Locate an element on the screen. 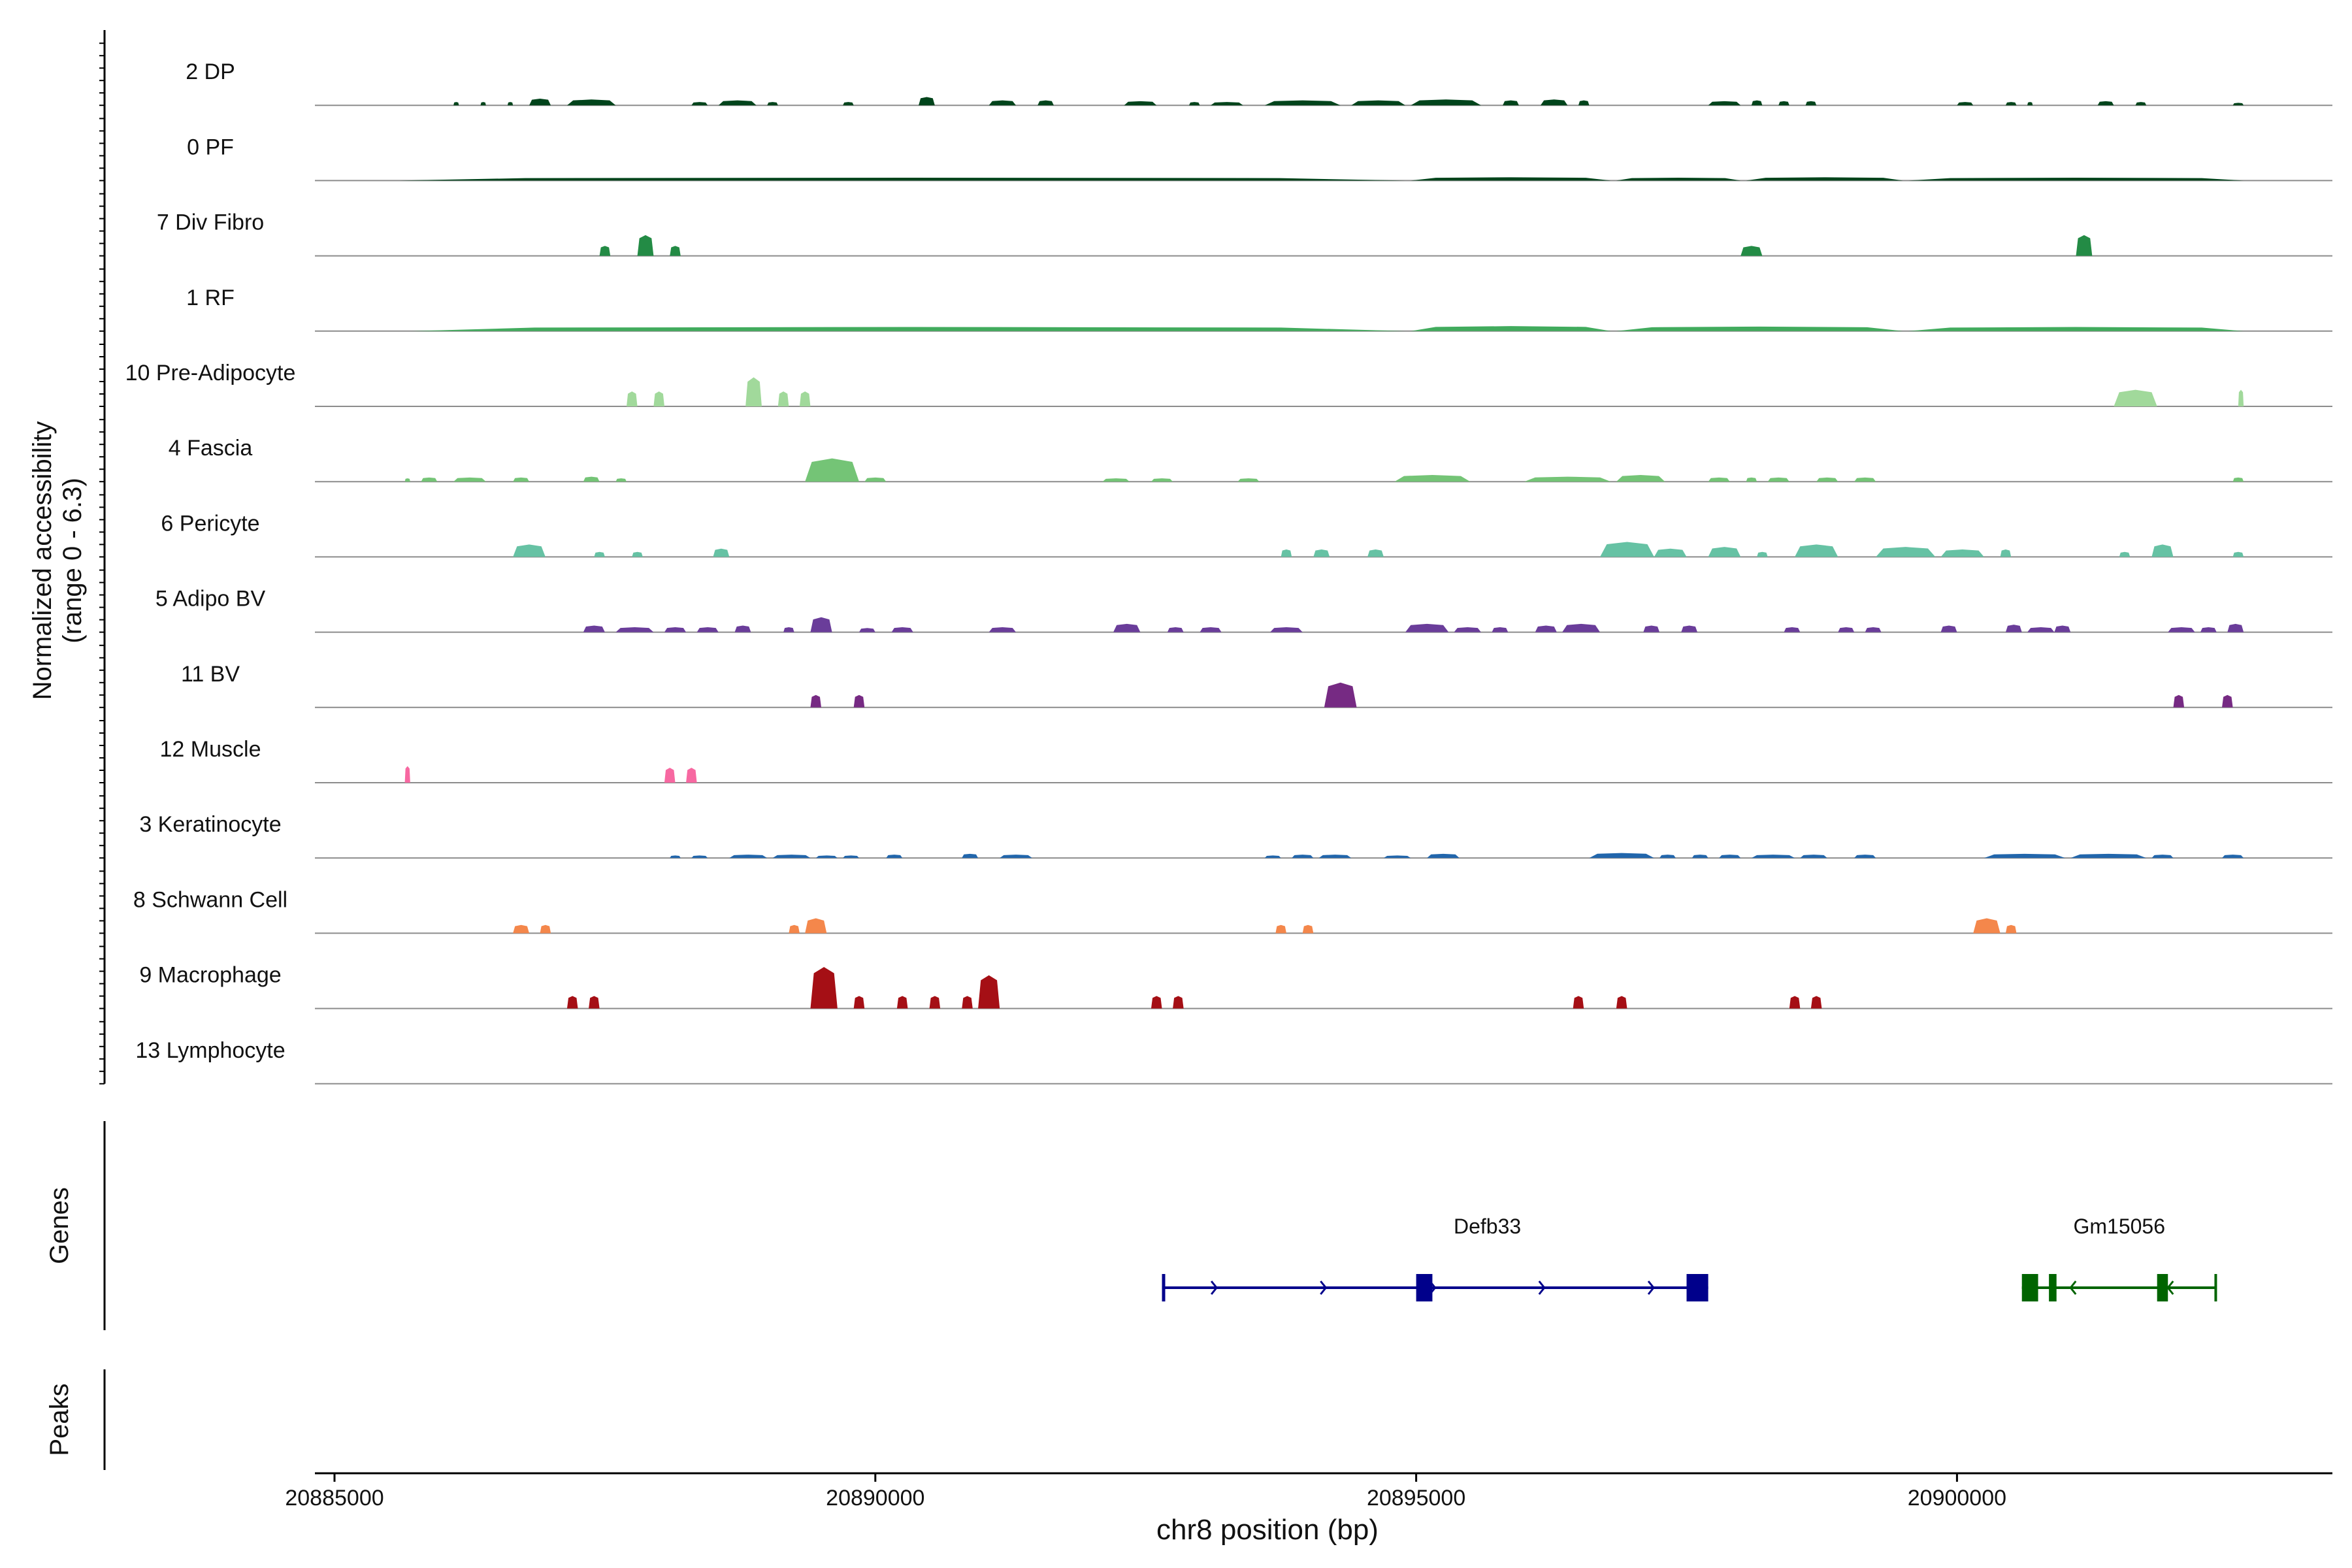 Image resolution: width=2352 pixels, height=1568 pixels. track: 3 Keratinocyte is located at coordinates (1235, 835).